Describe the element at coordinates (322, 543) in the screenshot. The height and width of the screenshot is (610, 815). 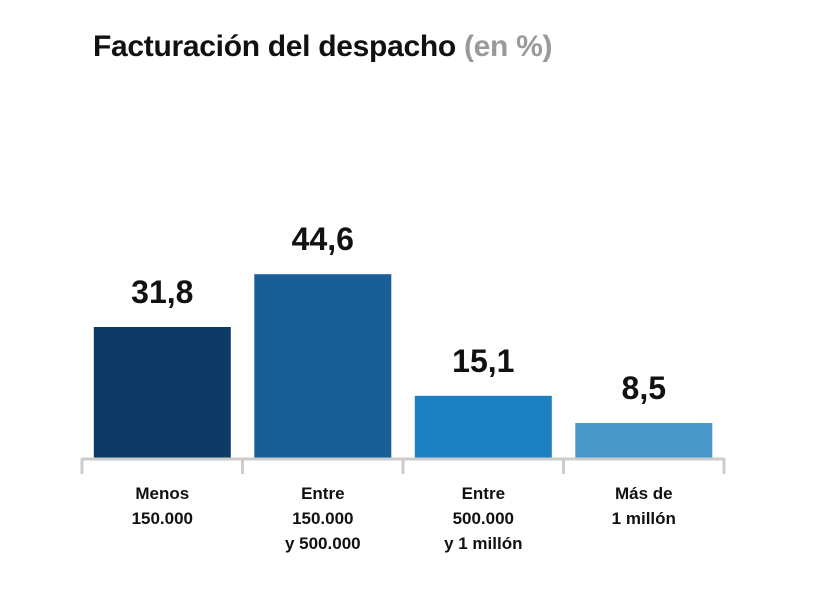
I see `category-label-line: y 500.000` at that location.